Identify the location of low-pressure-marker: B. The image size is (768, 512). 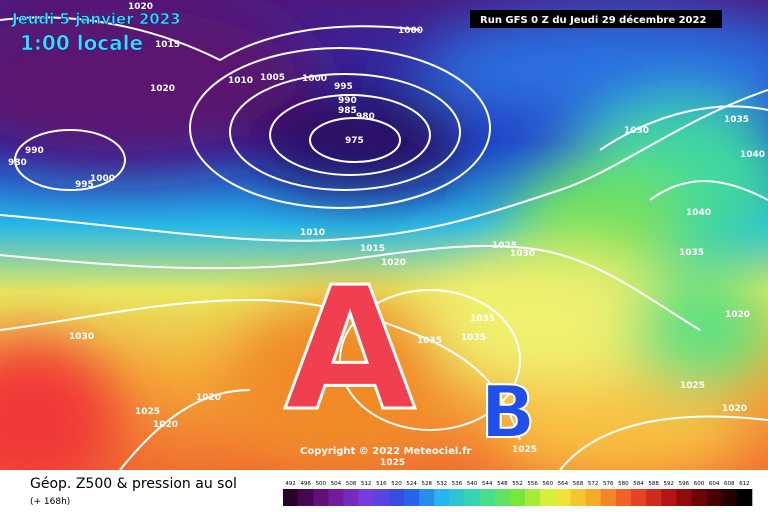
(508, 412).